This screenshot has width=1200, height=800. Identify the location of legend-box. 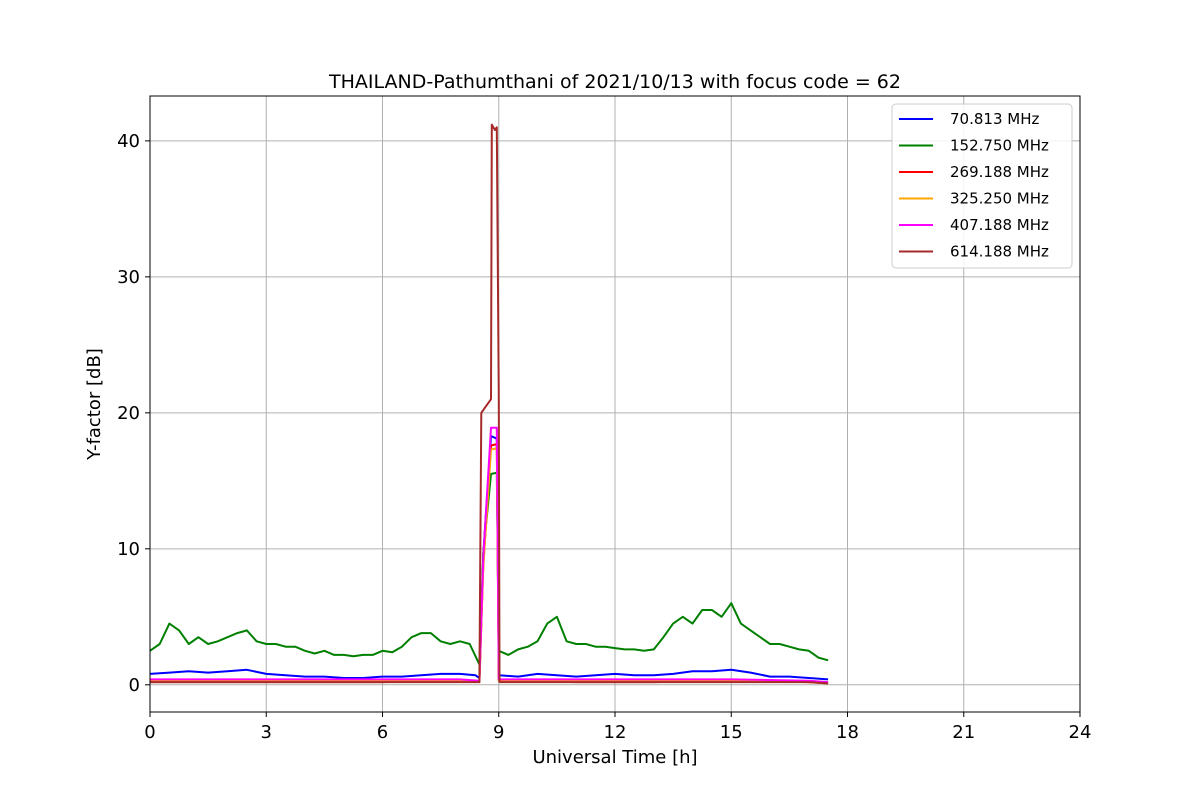
(982, 186).